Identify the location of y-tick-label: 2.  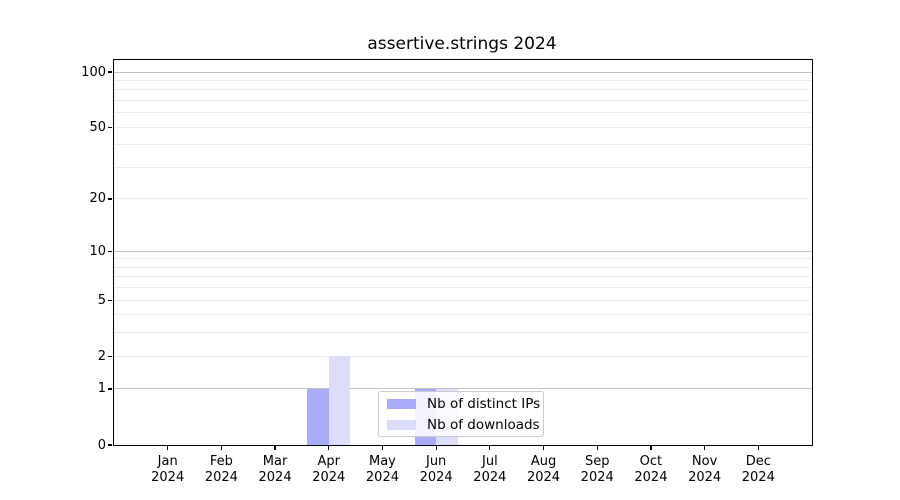
(101, 356).